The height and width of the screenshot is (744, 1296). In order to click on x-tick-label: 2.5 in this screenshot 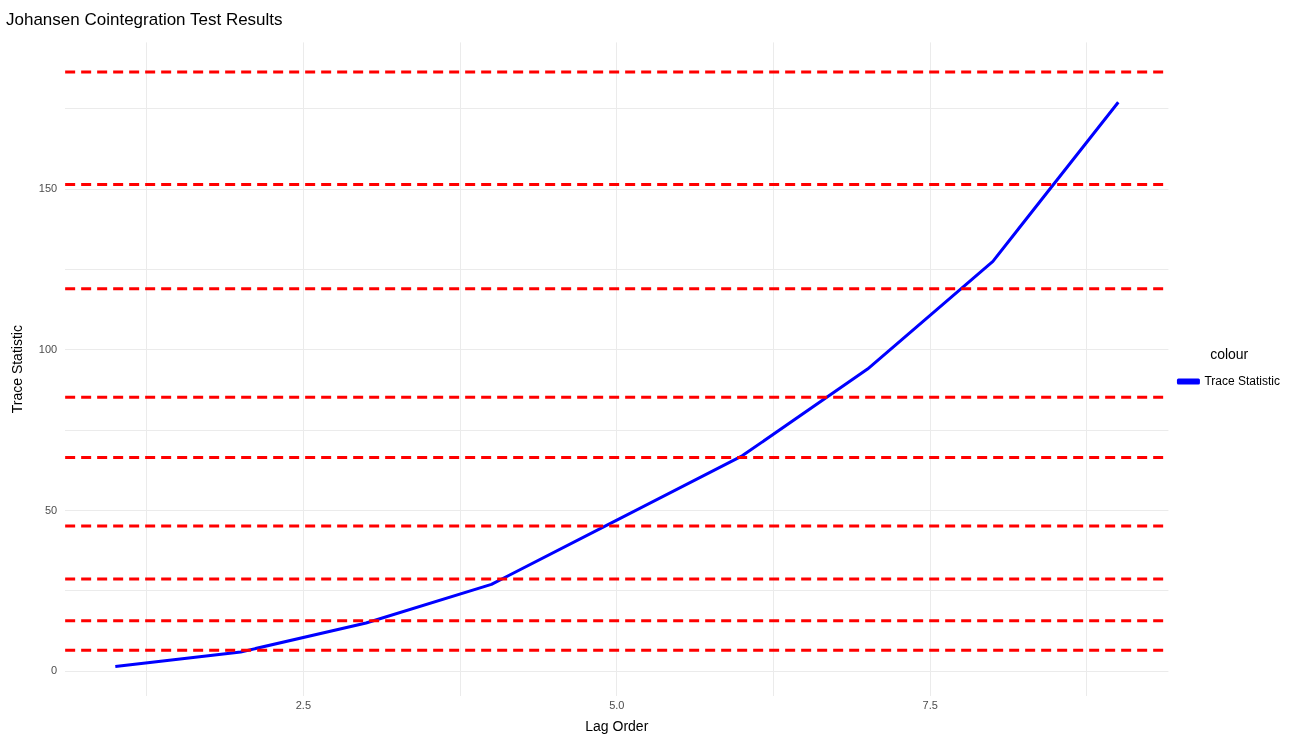, I will do `click(303, 704)`.